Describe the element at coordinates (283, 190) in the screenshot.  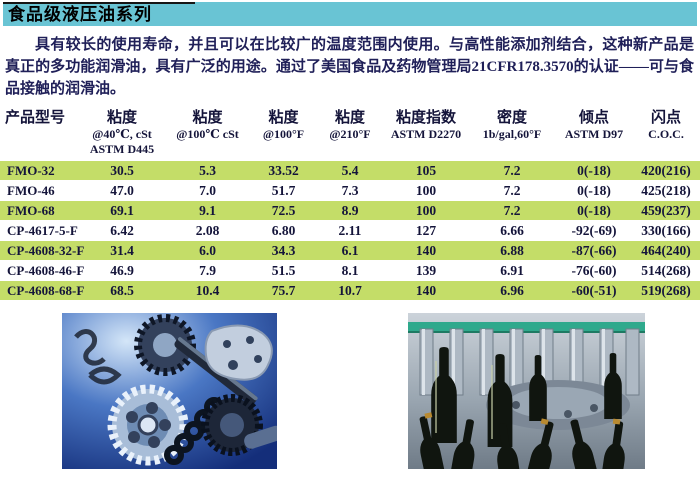
I see `cell-value: 51.7` at that location.